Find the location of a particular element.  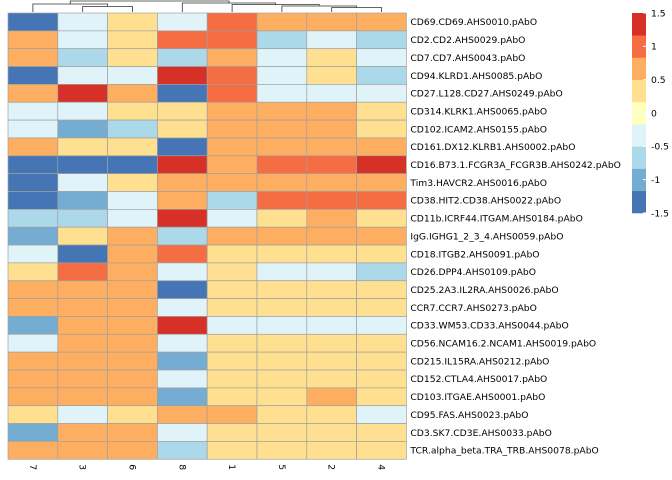

row-label: CD94.KLRD1.AHS0085.pAbO is located at coordinates (476, 76).